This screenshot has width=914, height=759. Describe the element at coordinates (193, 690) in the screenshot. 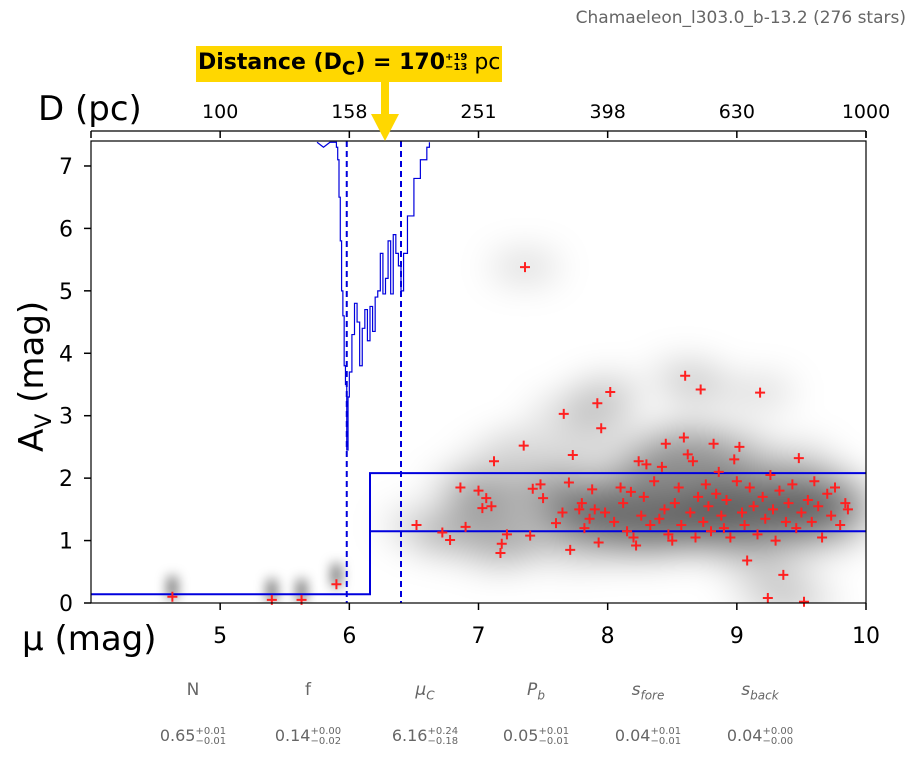

I see `stat-name: N` at that location.